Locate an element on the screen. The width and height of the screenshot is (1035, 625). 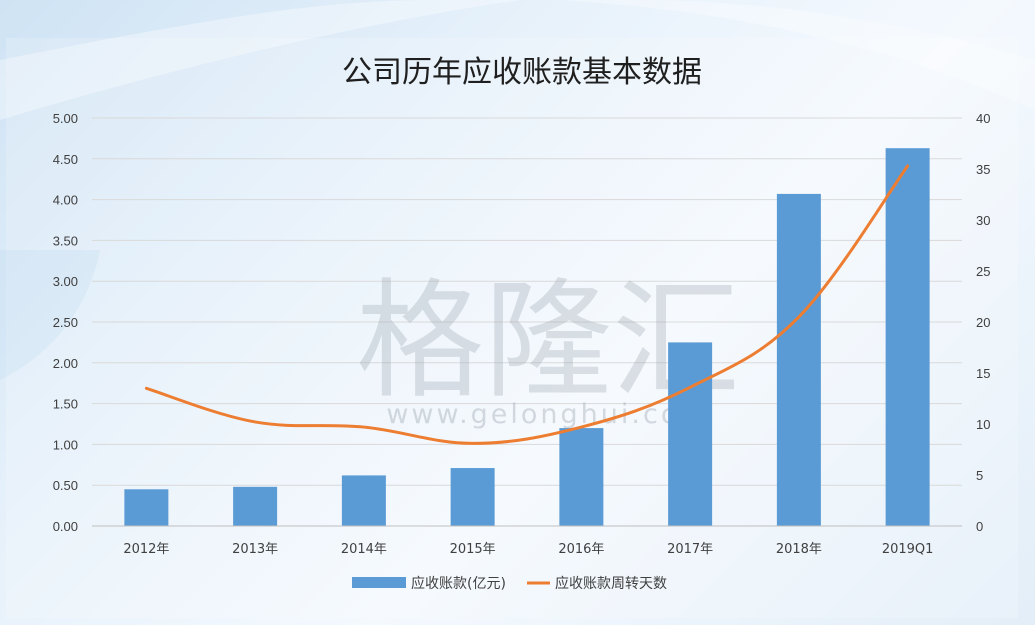
left-tick-label: 2.00 is located at coordinates (65, 363).